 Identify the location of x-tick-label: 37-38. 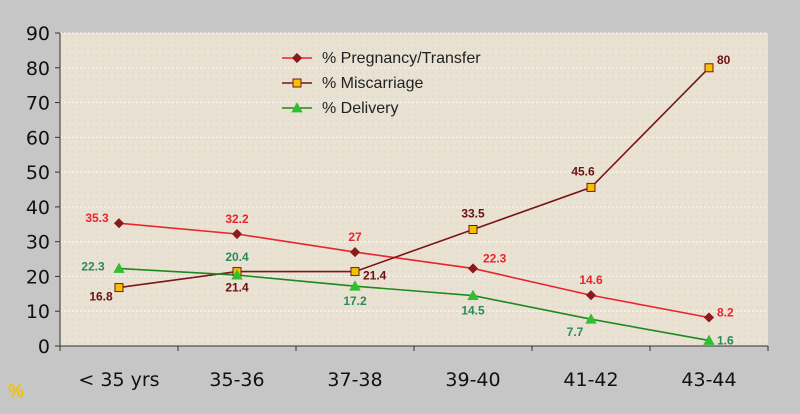
(354, 380).